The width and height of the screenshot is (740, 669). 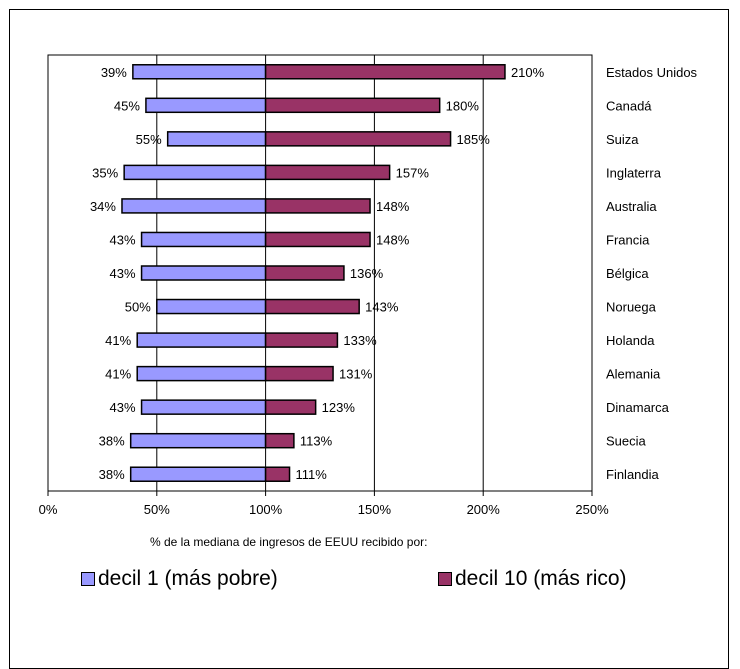 I want to click on legend-item-decil-1: decil 1 (más pobre), so click(x=179, y=579).